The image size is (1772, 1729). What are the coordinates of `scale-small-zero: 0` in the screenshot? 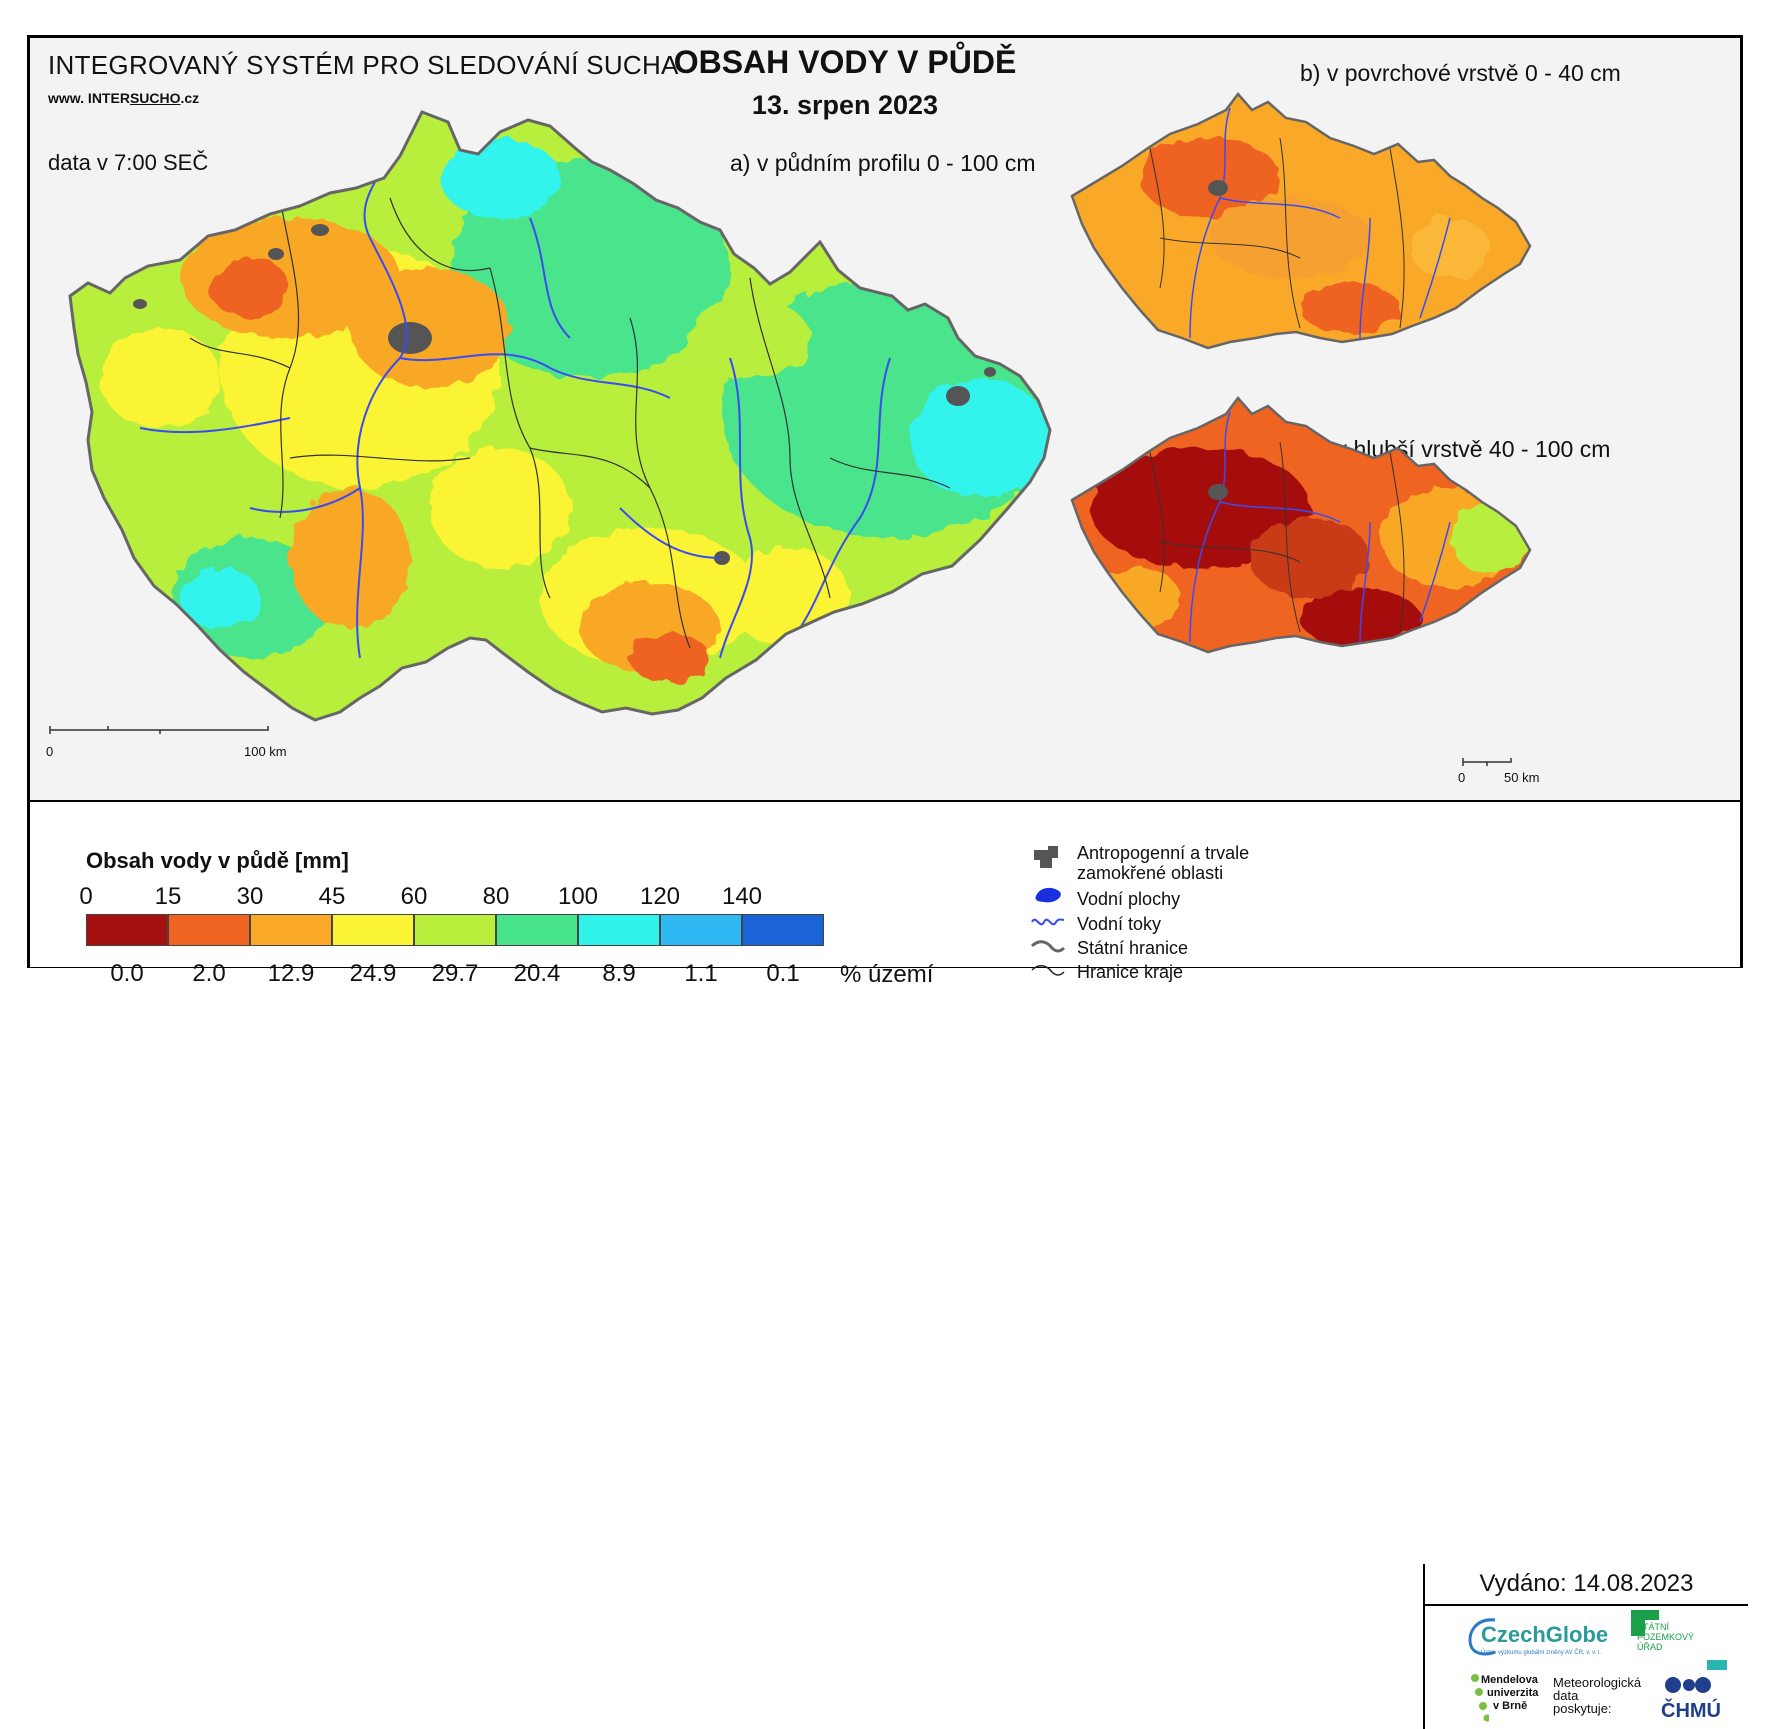 It's located at (1462, 777).